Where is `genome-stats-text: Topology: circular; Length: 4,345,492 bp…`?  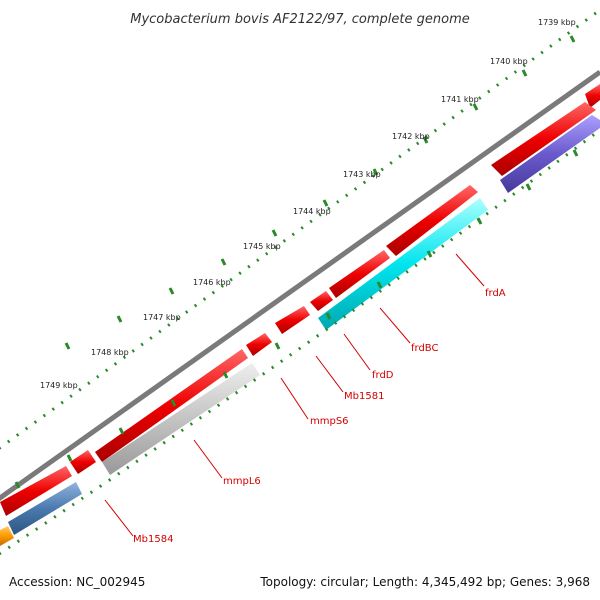 genome-stats-text: Topology: circular; Length: 4,345,492 bp… is located at coordinates (424, 582).